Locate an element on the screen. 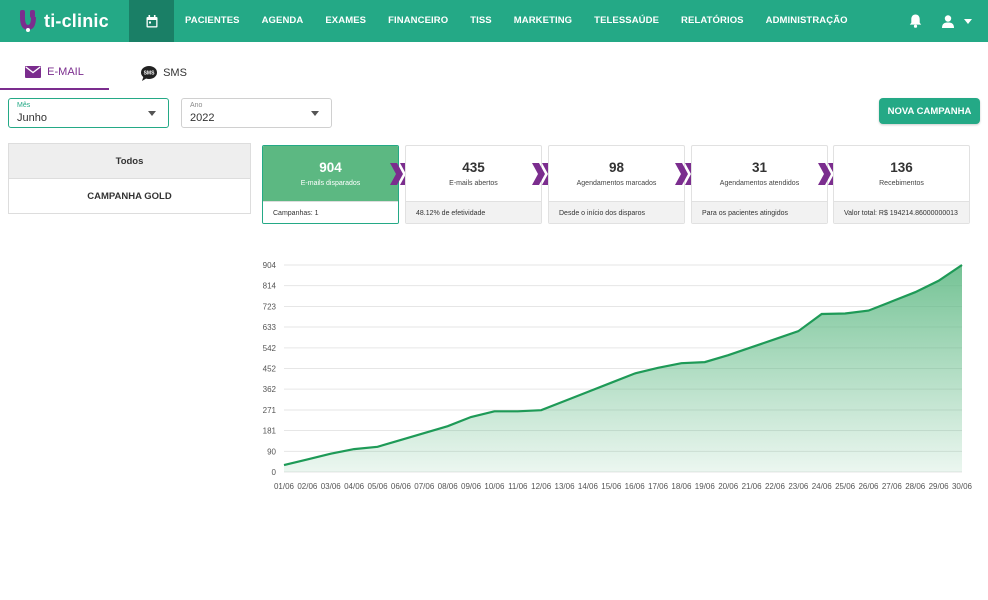  x-tick-label: 01/06 is located at coordinates (284, 486).